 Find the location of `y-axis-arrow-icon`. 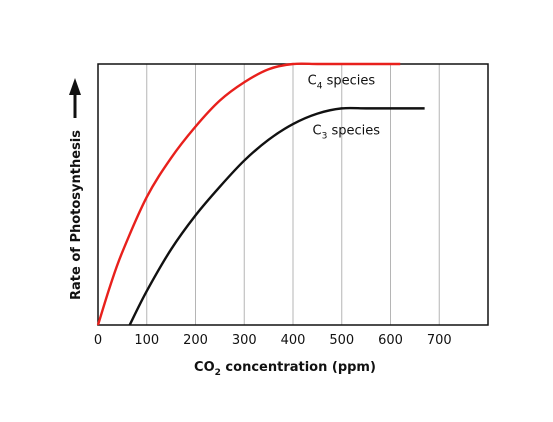

y-axis-arrow-icon is located at coordinates (75, 86).